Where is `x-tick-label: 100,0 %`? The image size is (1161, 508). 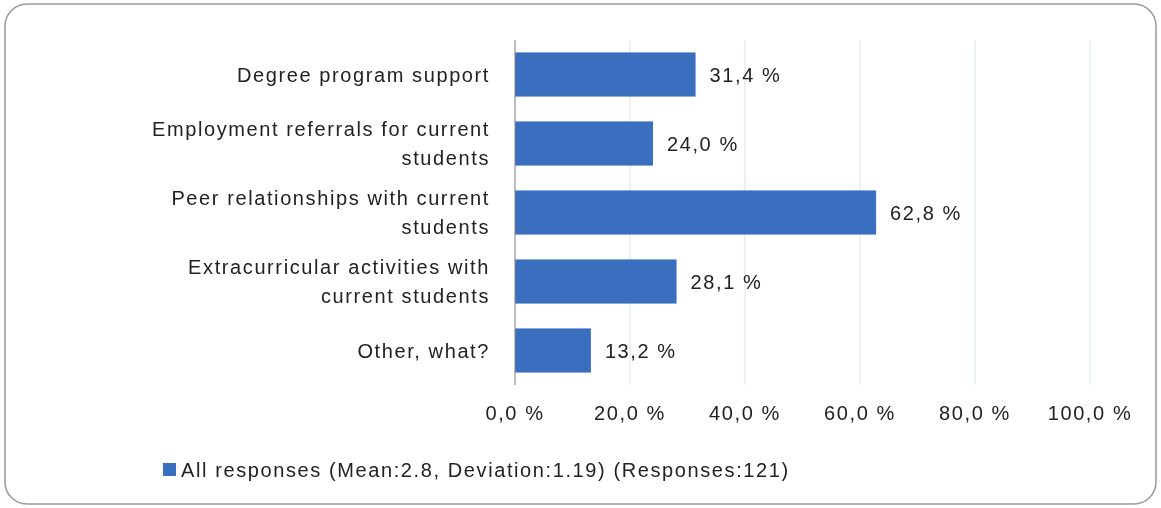 x-tick-label: 100,0 % is located at coordinates (1090, 413).